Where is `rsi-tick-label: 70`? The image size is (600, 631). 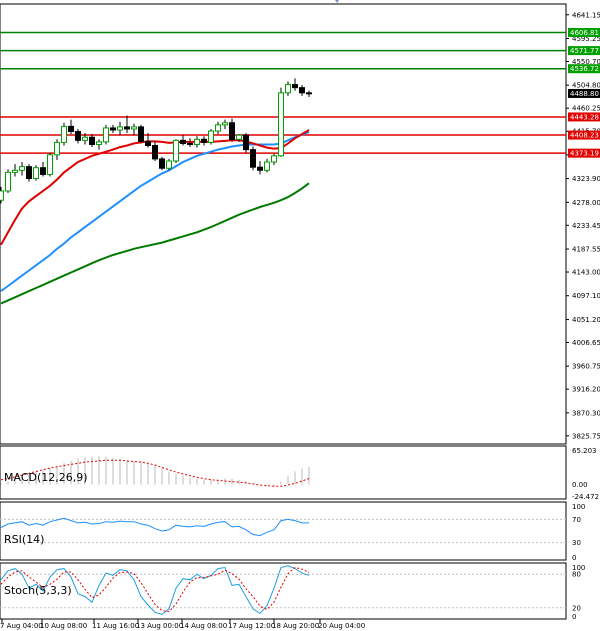
rsi-tick-label: 70 is located at coordinates (576, 520).